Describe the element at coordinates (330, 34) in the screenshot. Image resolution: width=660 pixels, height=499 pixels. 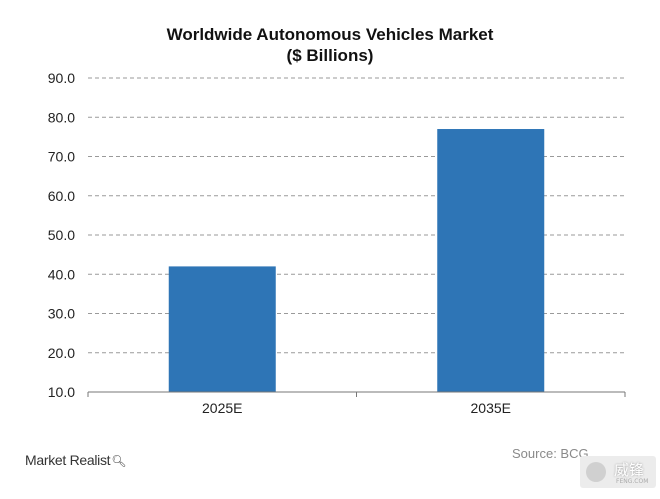
I see `chart-title-main: Worldwide Autonomous Vehicles Market` at that location.